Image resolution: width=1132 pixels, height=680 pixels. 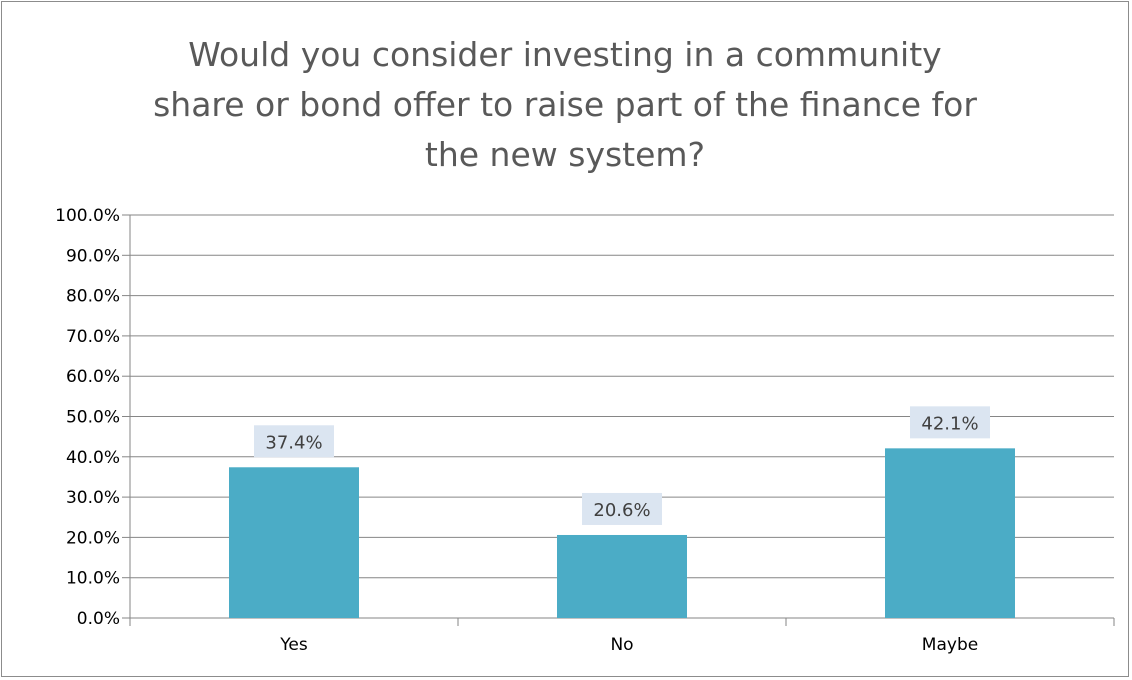 I want to click on x-tick-label: Maybe, so click(x=950, y=645).